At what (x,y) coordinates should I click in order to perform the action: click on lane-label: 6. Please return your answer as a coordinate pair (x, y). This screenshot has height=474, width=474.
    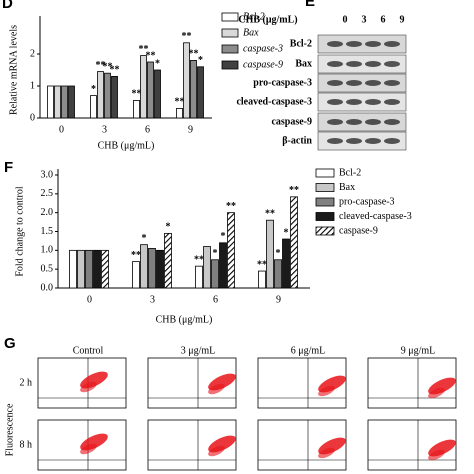
    Looking at the image, I should click on (383, 19).